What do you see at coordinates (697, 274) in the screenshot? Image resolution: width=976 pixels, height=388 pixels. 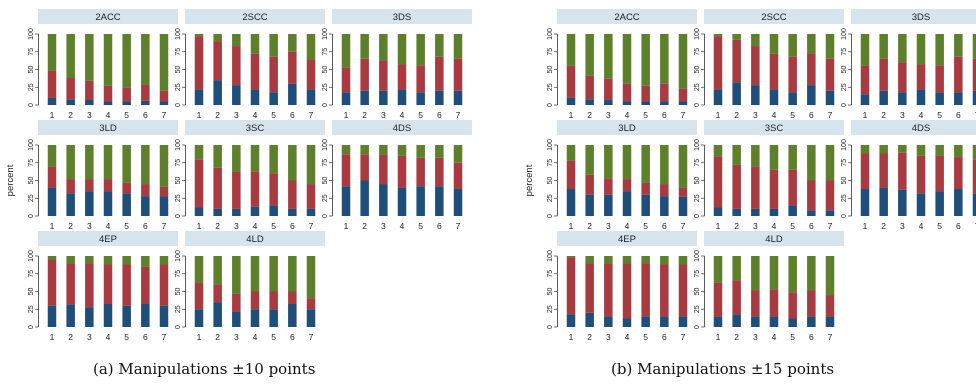 I see `y-tick-label-b-4ld-75: 75` at bounding box center [697, 274].